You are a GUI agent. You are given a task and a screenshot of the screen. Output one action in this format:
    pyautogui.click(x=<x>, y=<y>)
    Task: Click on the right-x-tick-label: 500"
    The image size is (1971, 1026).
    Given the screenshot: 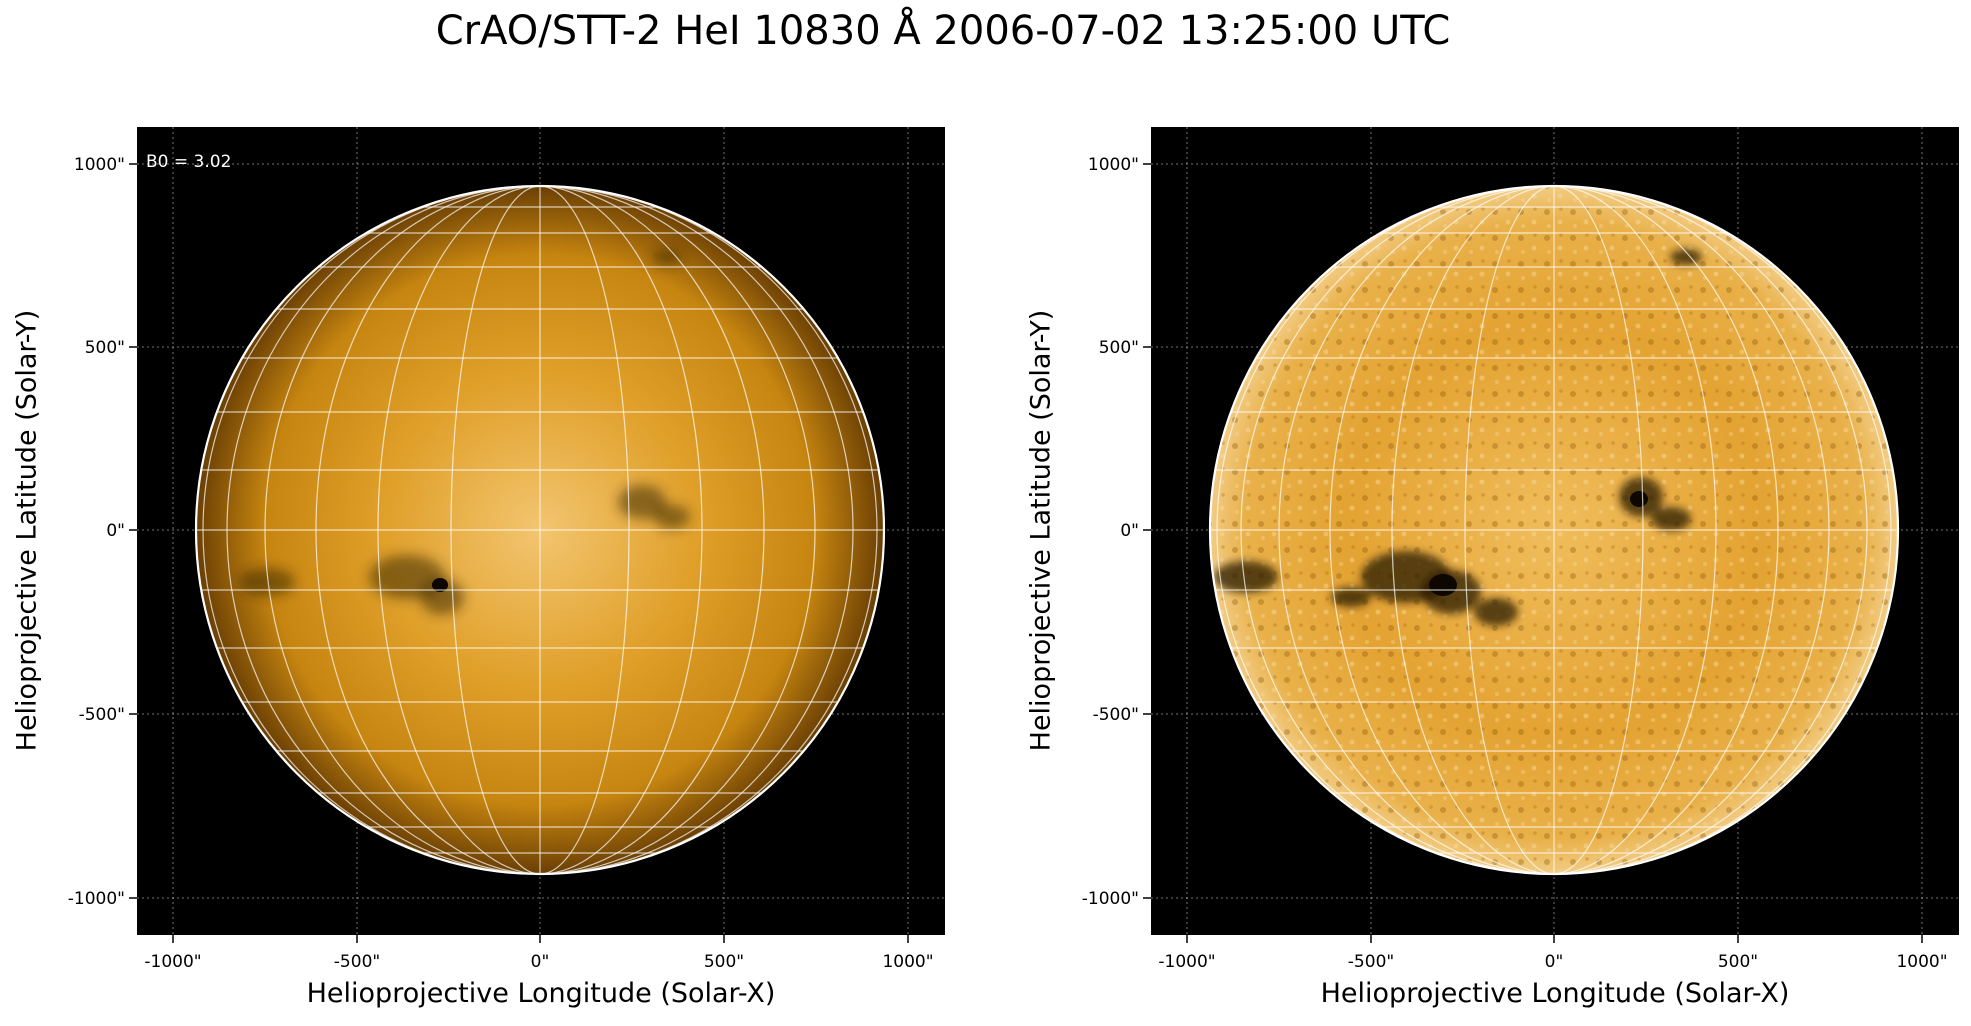 What is the action you would take?
    pyautogui.click(x=1738, y=962)
    